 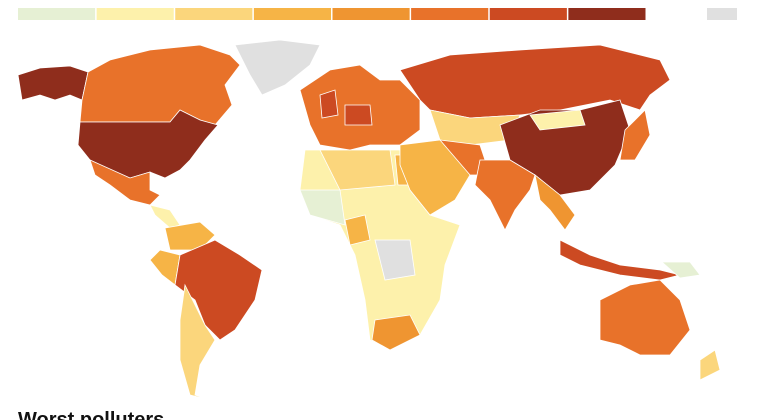 What do you see at coordinates (620, 260) in the screenshot?
I see `indonesia` at bounding box center [620, 260].